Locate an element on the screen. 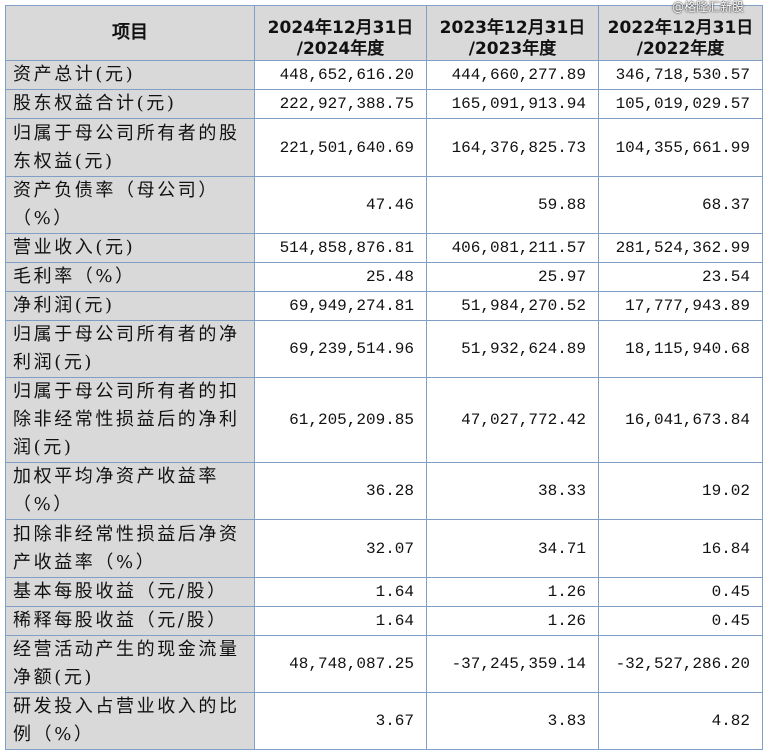  header-2022-date: 2022年12月31日 is located at coordinates (680, 28).